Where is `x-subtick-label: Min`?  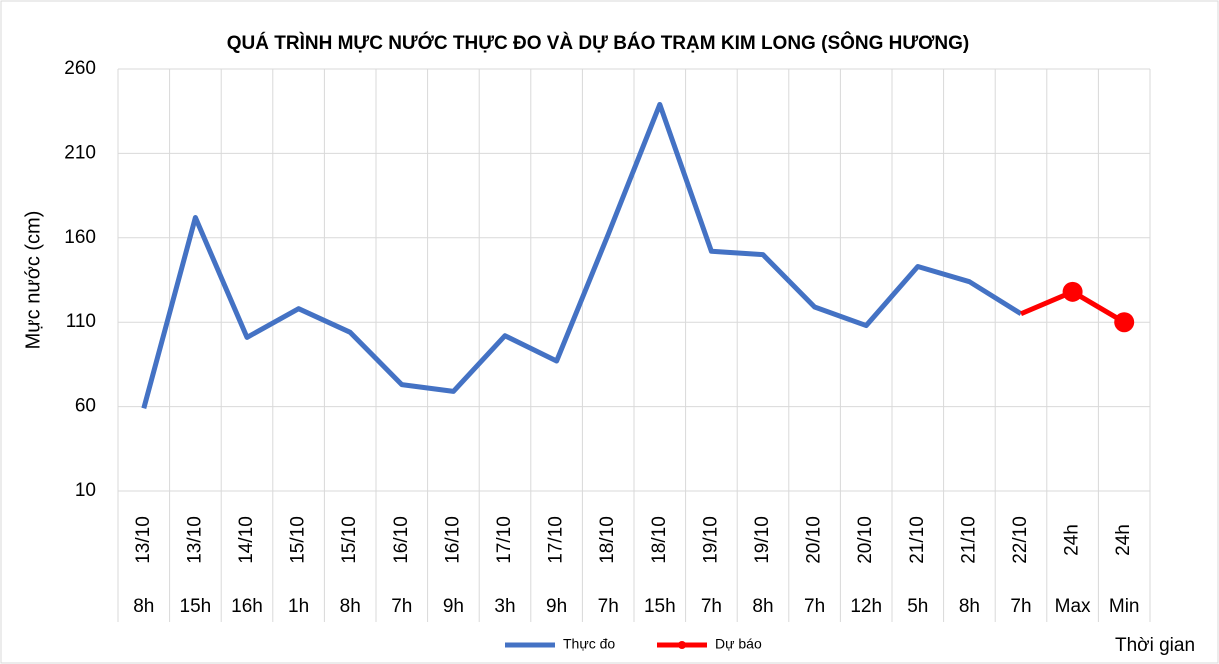
x-subtick-label: Min is located at coordinates (1124, 606).